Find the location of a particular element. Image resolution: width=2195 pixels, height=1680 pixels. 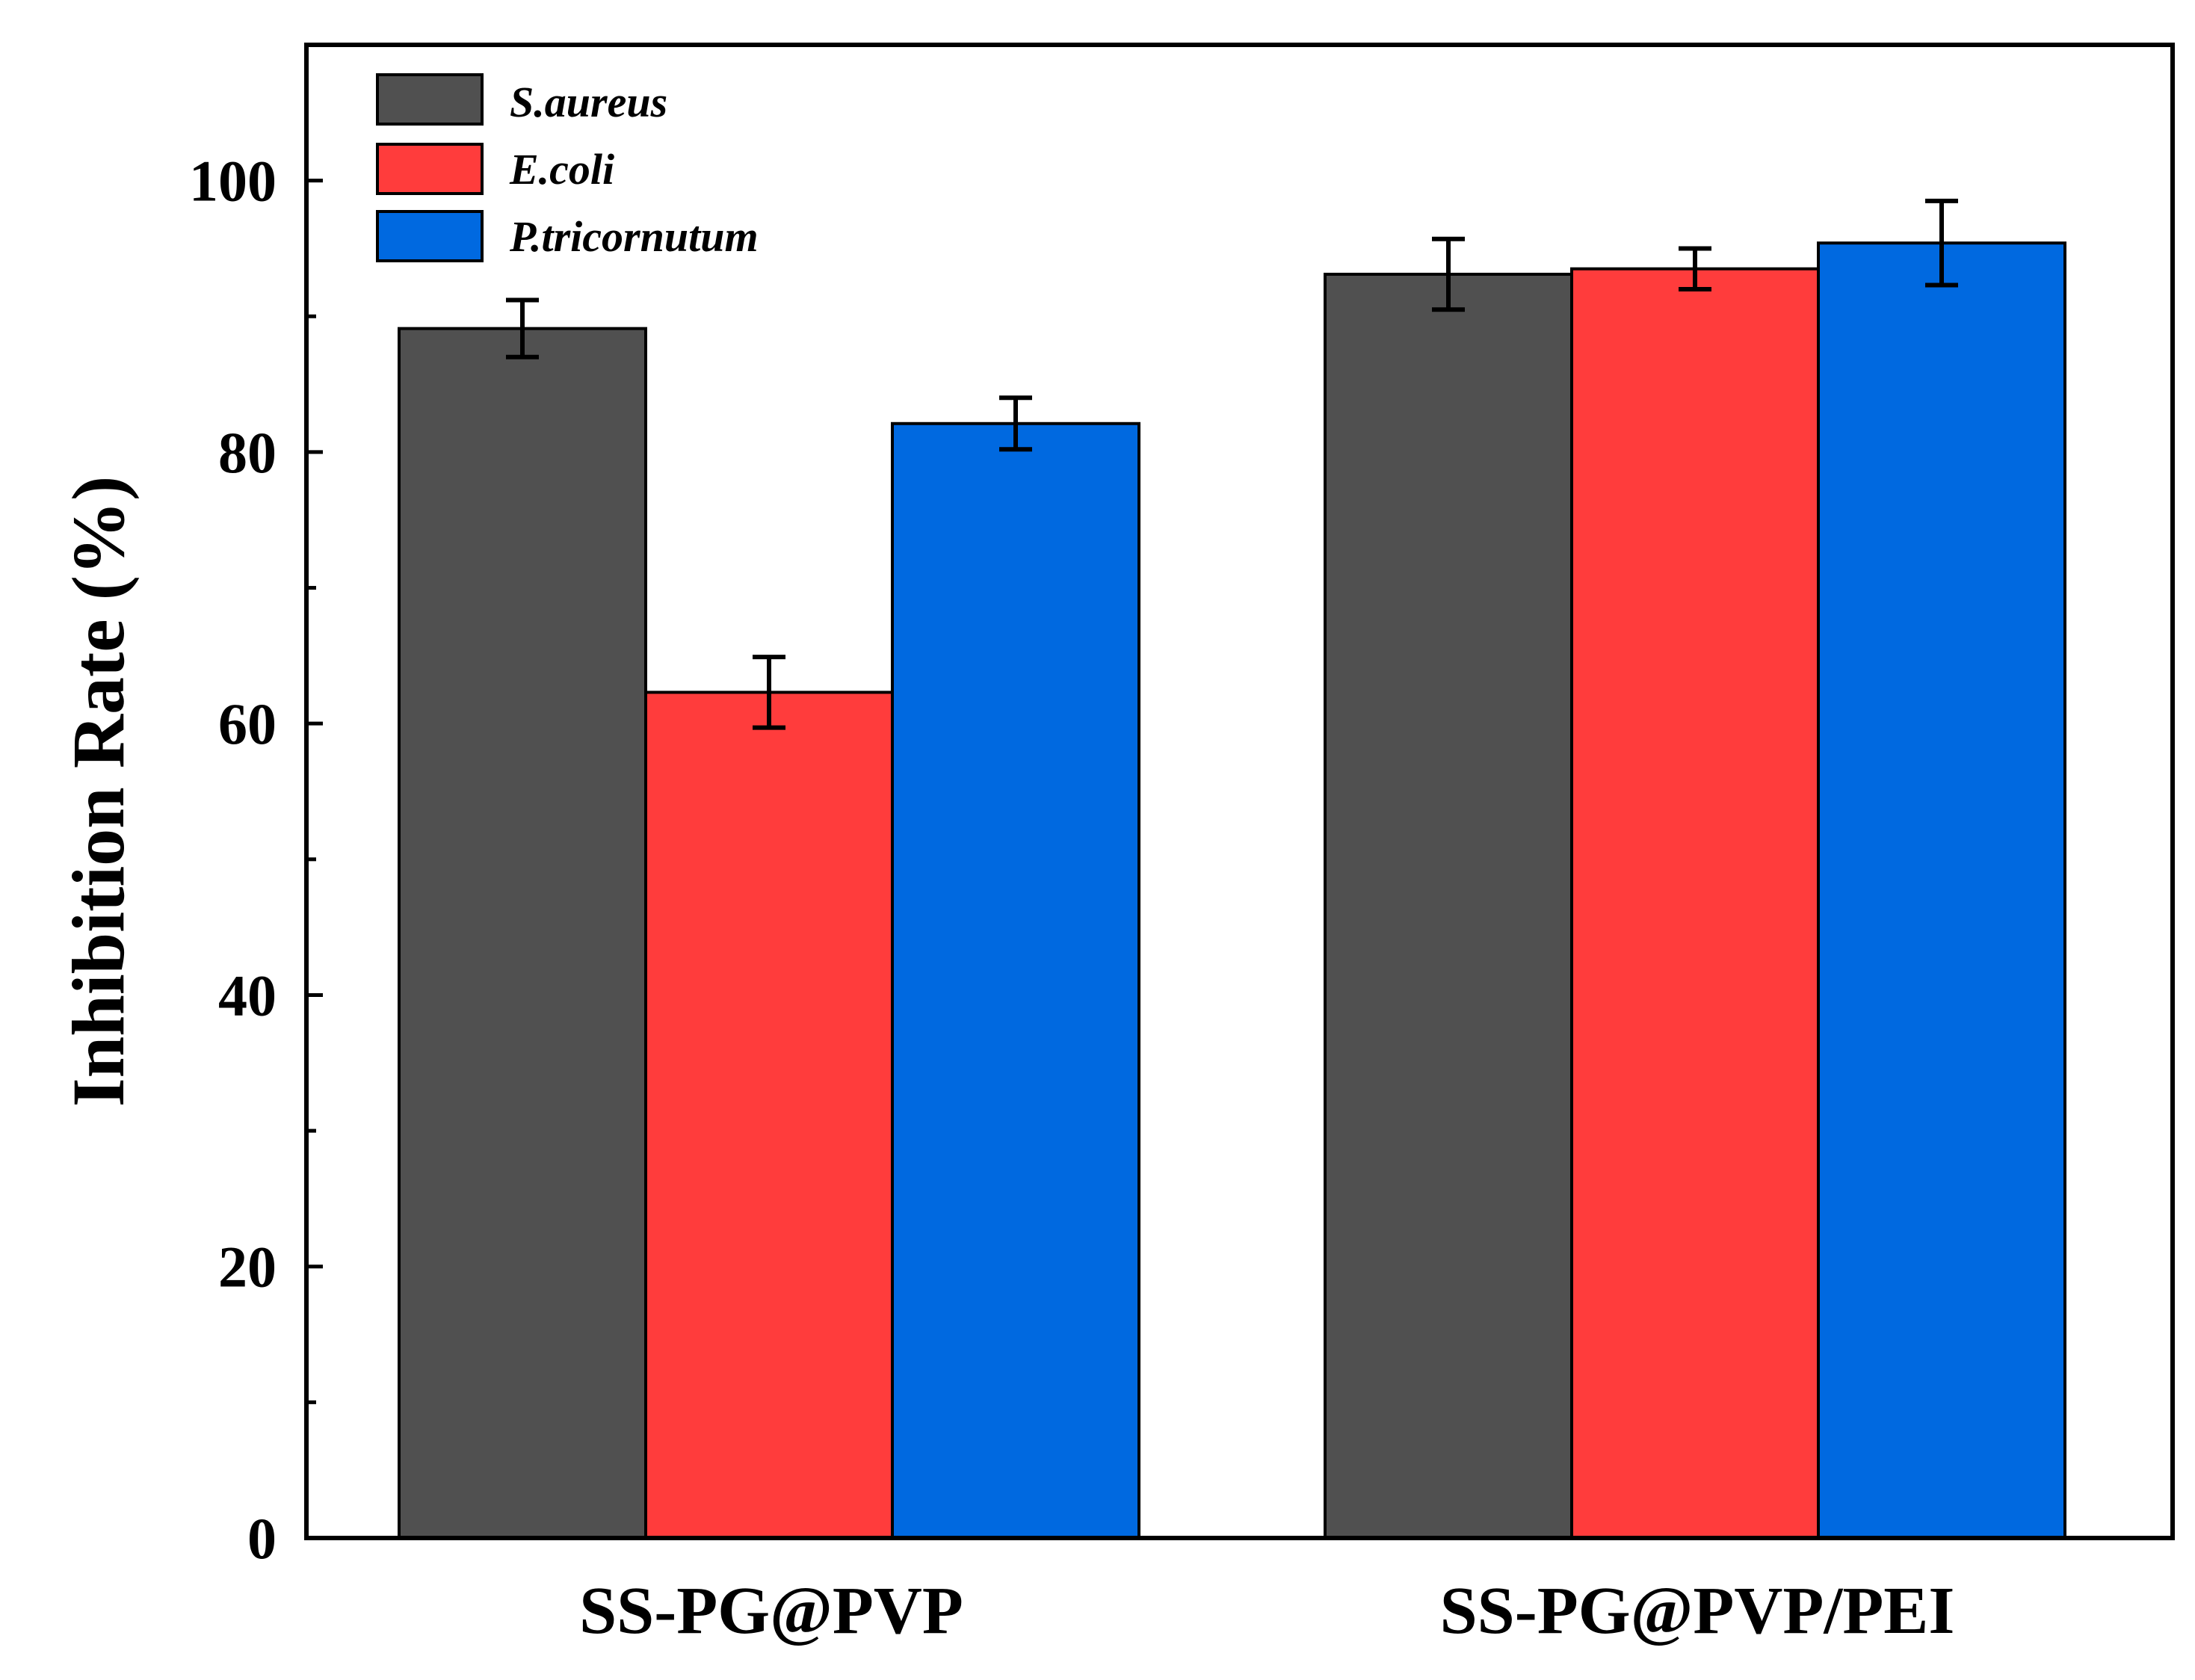

error-bar-s-aureus-ss-pg-pvp is located at coordinates (522, 328).